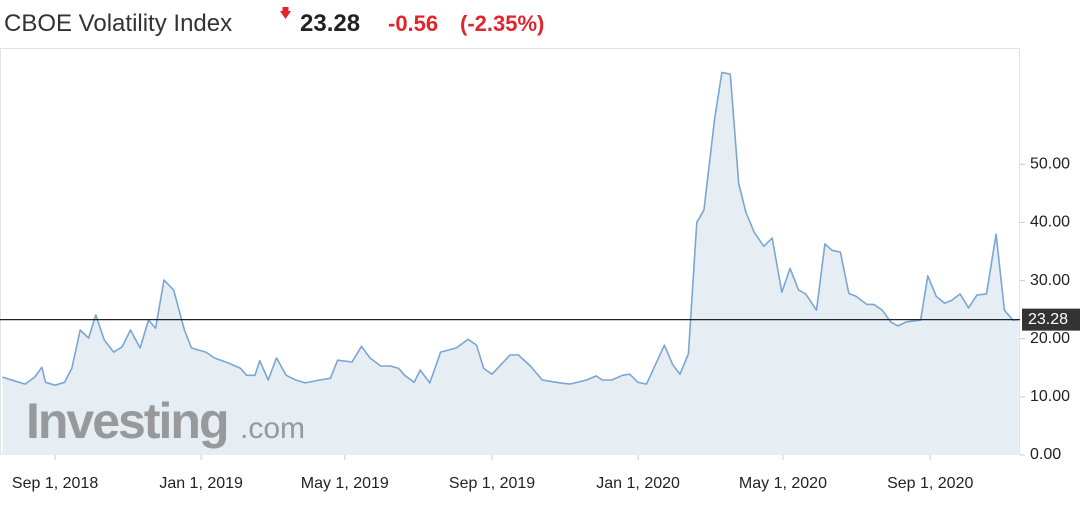 The height and width of the screenshot is (508, 1087). I want to click on chart-title: CBOE Volatility Index, so click(118, 23).